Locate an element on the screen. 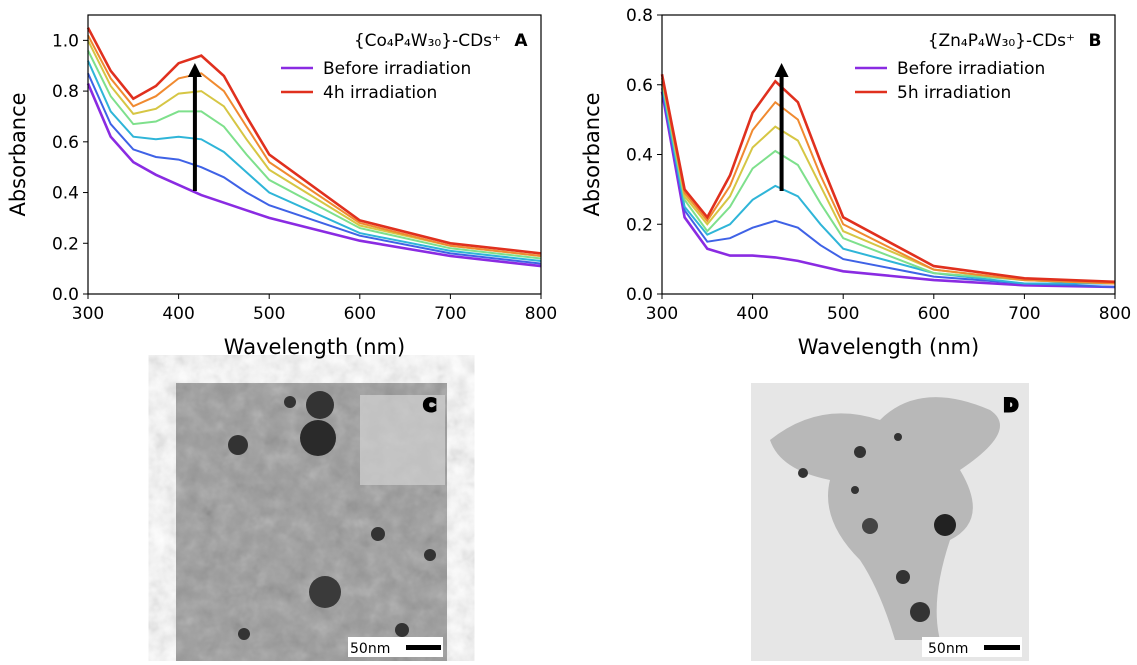  panel-label: D is located at coordinates (1011, 406).